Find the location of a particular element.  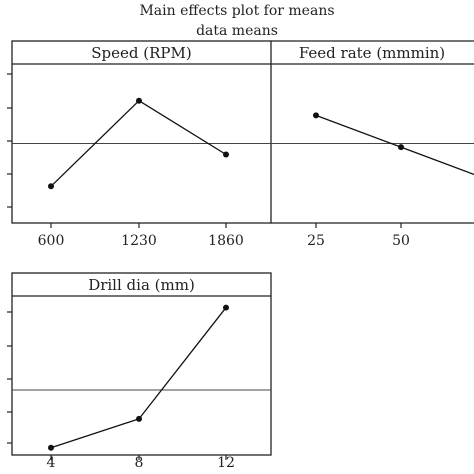

x-tick-label: 1230 is located at coordinates (139, 241).